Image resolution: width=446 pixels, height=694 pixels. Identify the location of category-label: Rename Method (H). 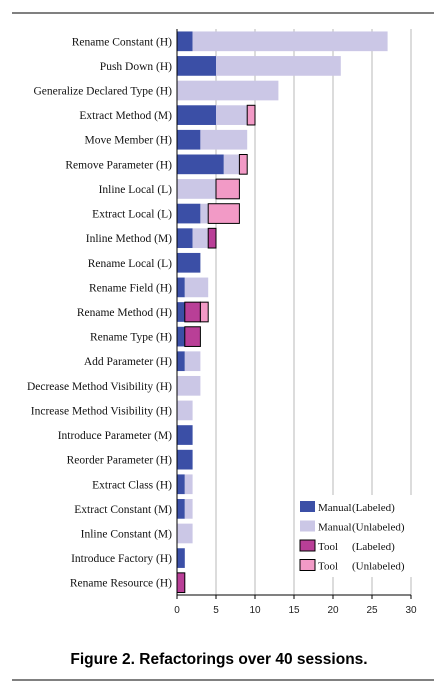
(124, 313).